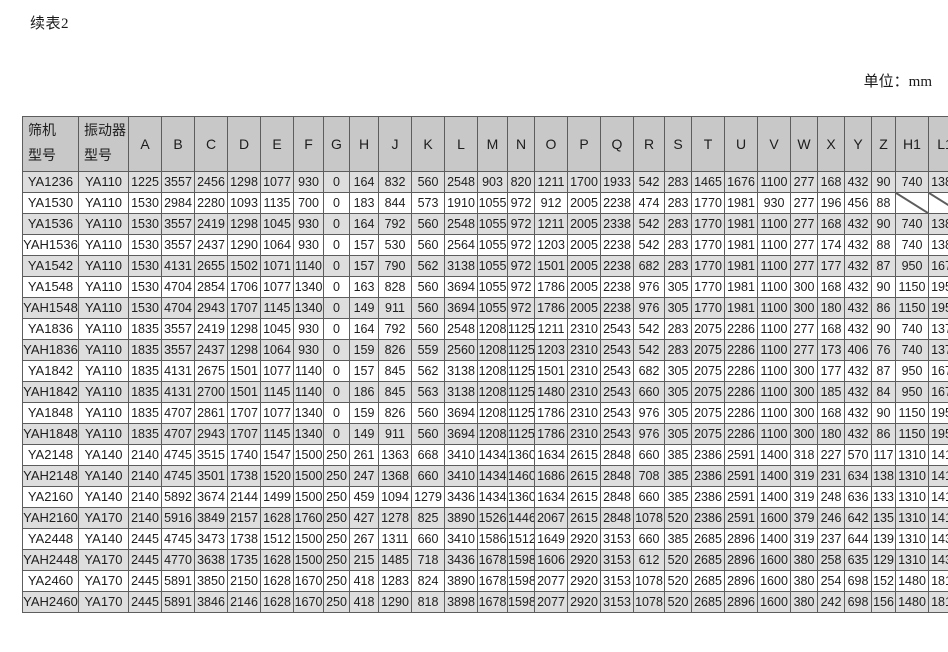 This screenshot has height=652, width=948. Describe the element at coordinates (145, 518) in the screenshot. I see `cell-a: 2140` at that location.